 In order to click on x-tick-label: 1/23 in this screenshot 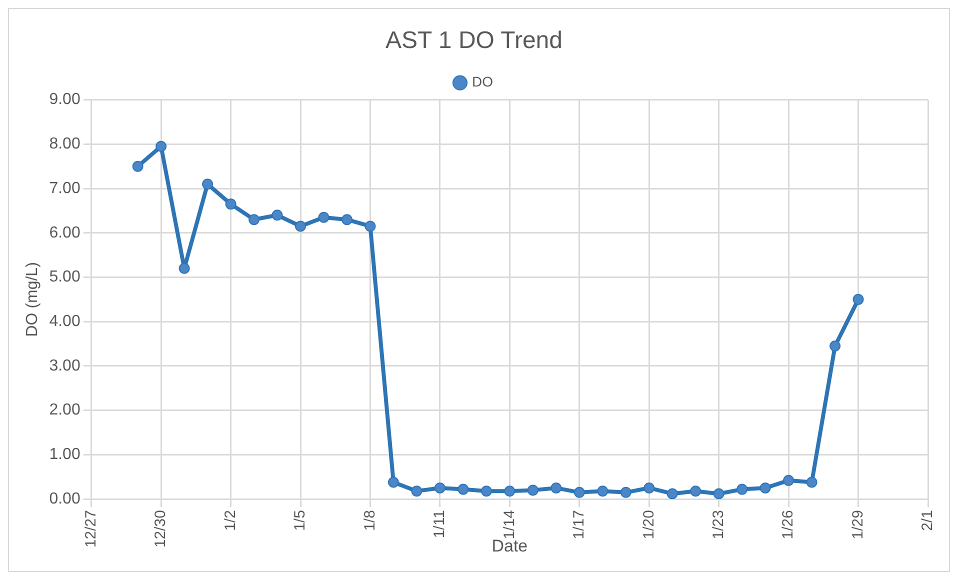, I will do `click(718, 525)`.